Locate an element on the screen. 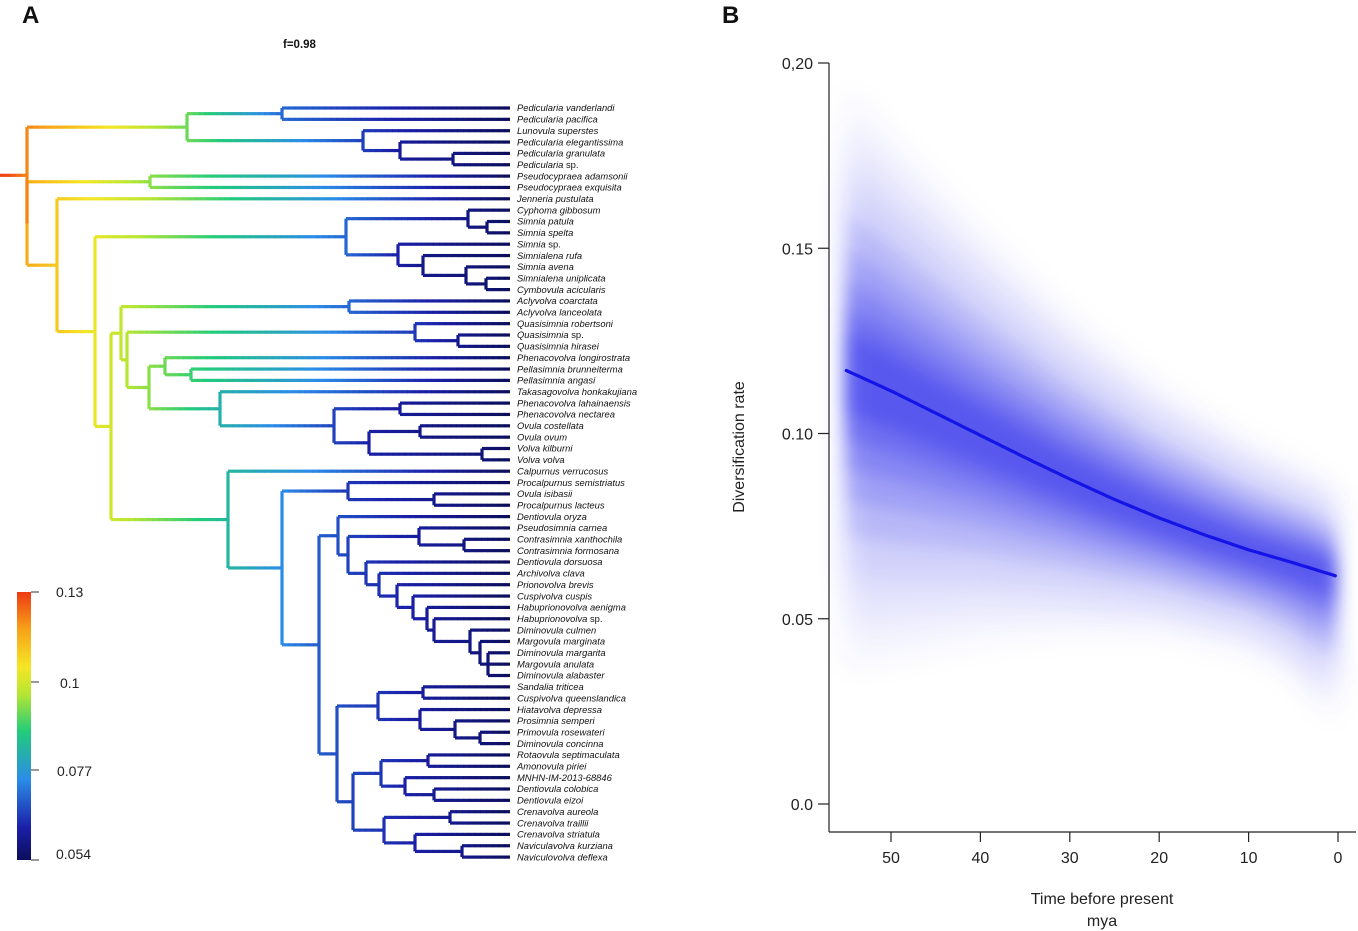  tip-label: Cuspivolva cuspis is located at coordinates (554, 595).